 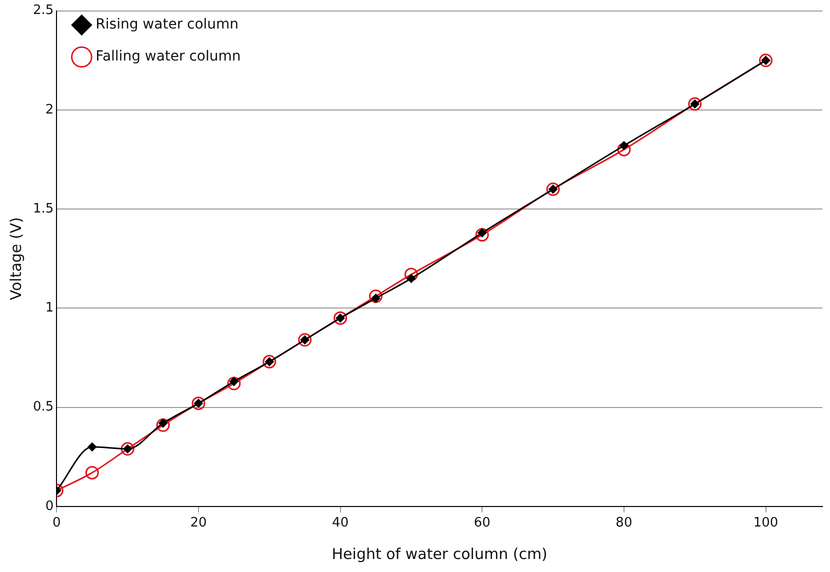 I want to click on y-tick-label: 0, so click(x=49, y=506).